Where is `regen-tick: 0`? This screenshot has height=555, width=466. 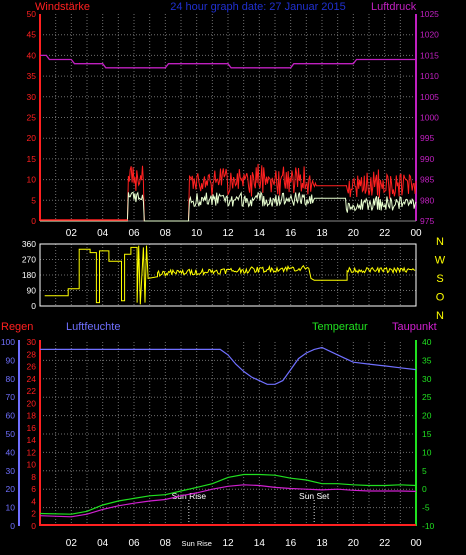
regen-tick: 0 is located at coordinates (33, 526).